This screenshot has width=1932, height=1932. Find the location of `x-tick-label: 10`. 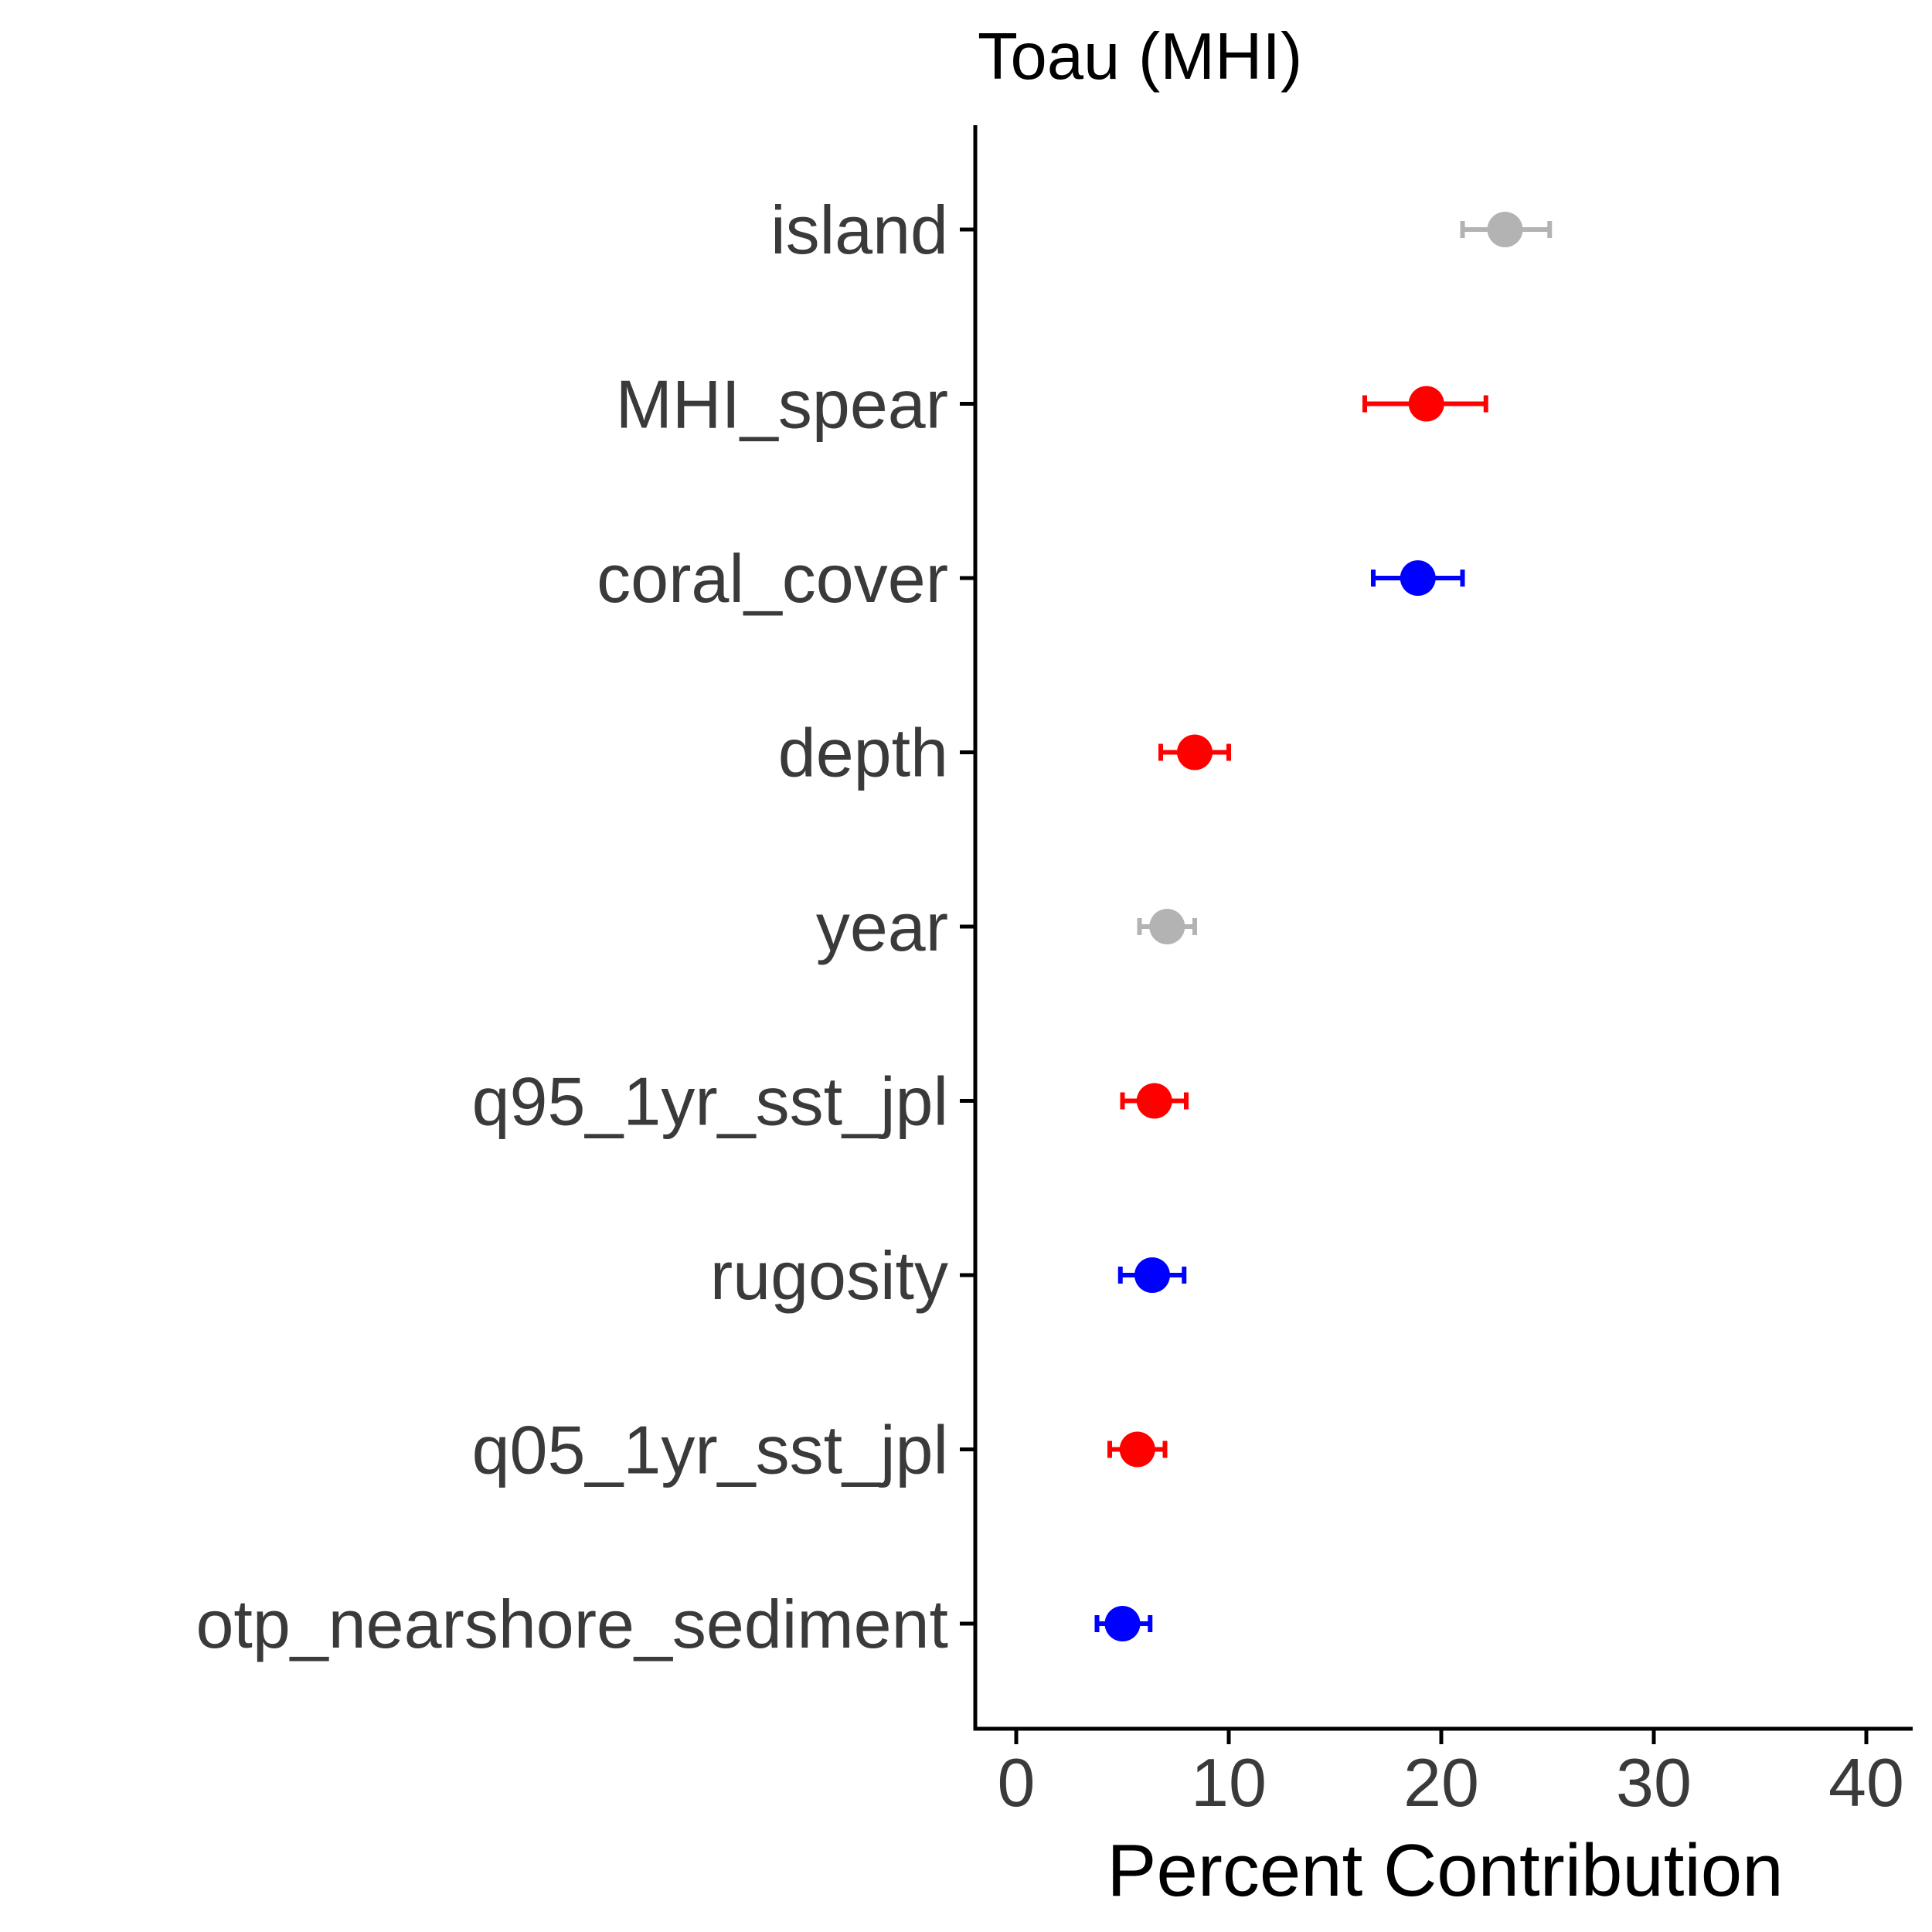

x-tick-label: 10 is located at coordinates (1229, 1783).